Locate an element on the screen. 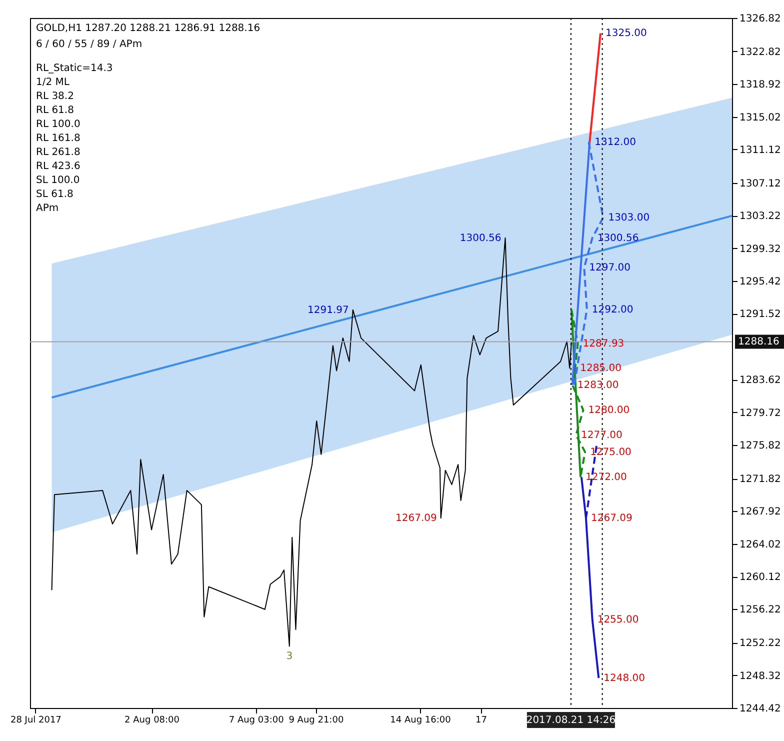  annotation: SL 100.0 is located at coordinates (58, 180).